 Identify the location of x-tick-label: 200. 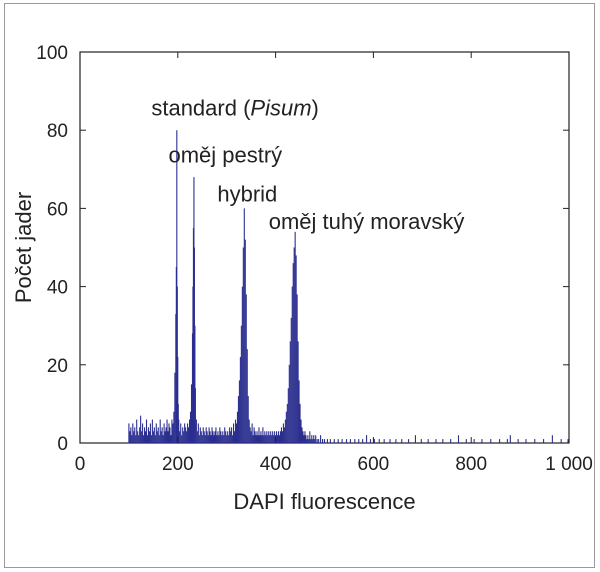
(178, 464).